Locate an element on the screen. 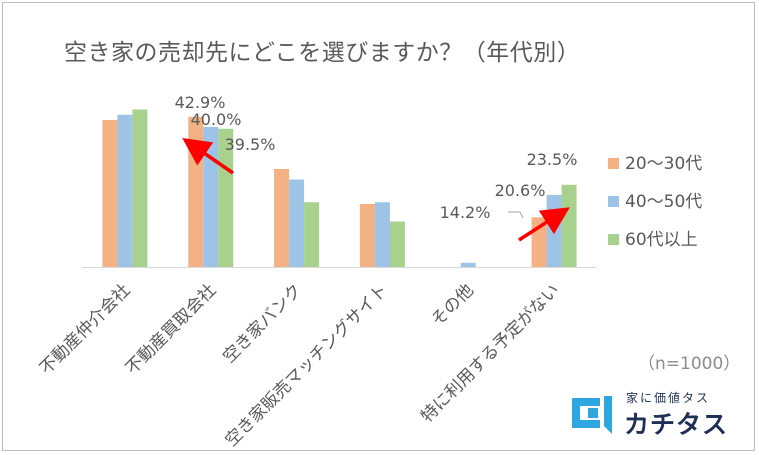 Image resolution: width=759 pixels, height=455 pixels. sample-size-note: （n=1000） is located at coordinates (689, 364).